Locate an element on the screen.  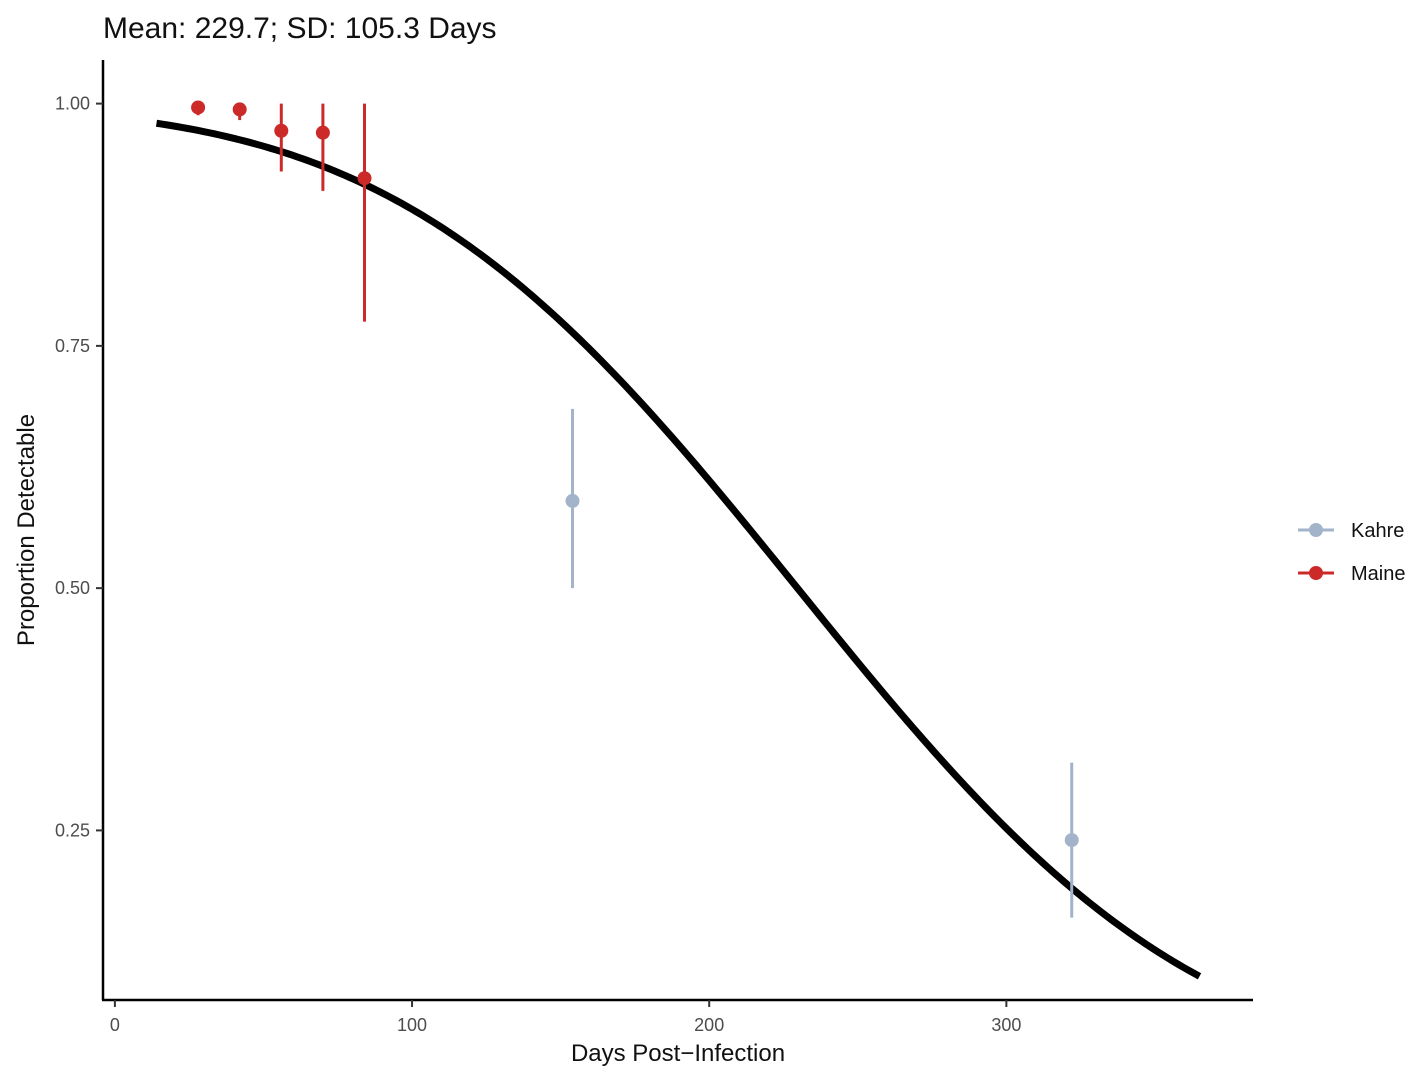
x-tick-label: 100 is located at coordinates (412, 1025).